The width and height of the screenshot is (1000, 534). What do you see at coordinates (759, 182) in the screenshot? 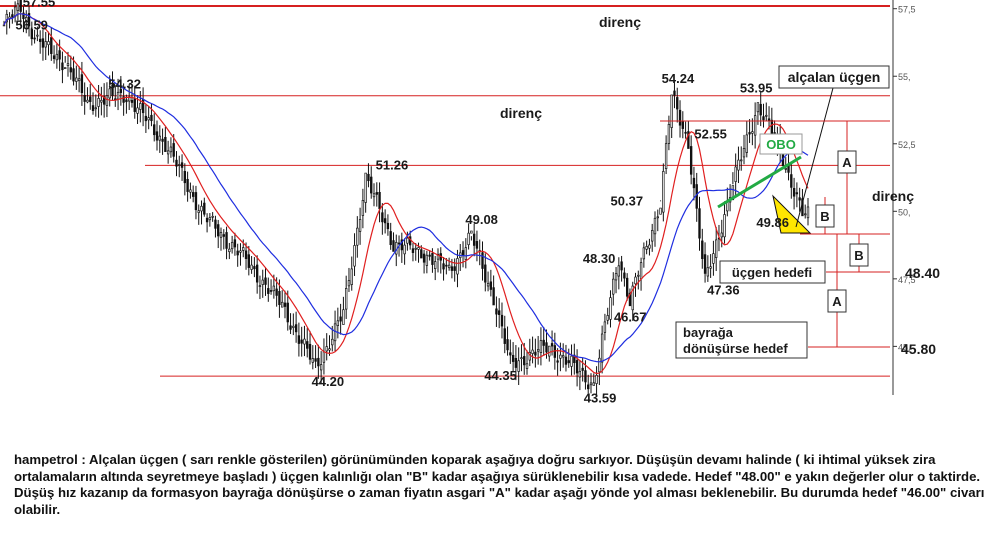
I see `obo-neckline` at bounding box center [759, 182].